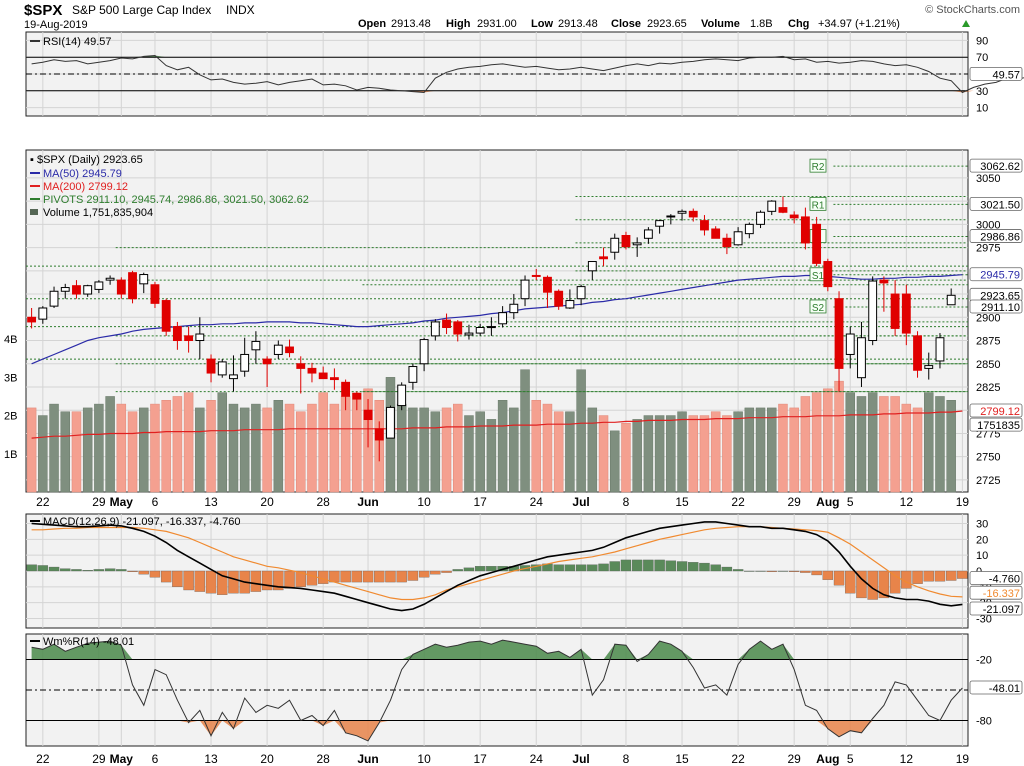 This screenshot has height=766, width=1024. What do you see at coordinates (988, 249) in the screenshot?
I see `price-tick-label: 2975` at bounding box center [988, 249].